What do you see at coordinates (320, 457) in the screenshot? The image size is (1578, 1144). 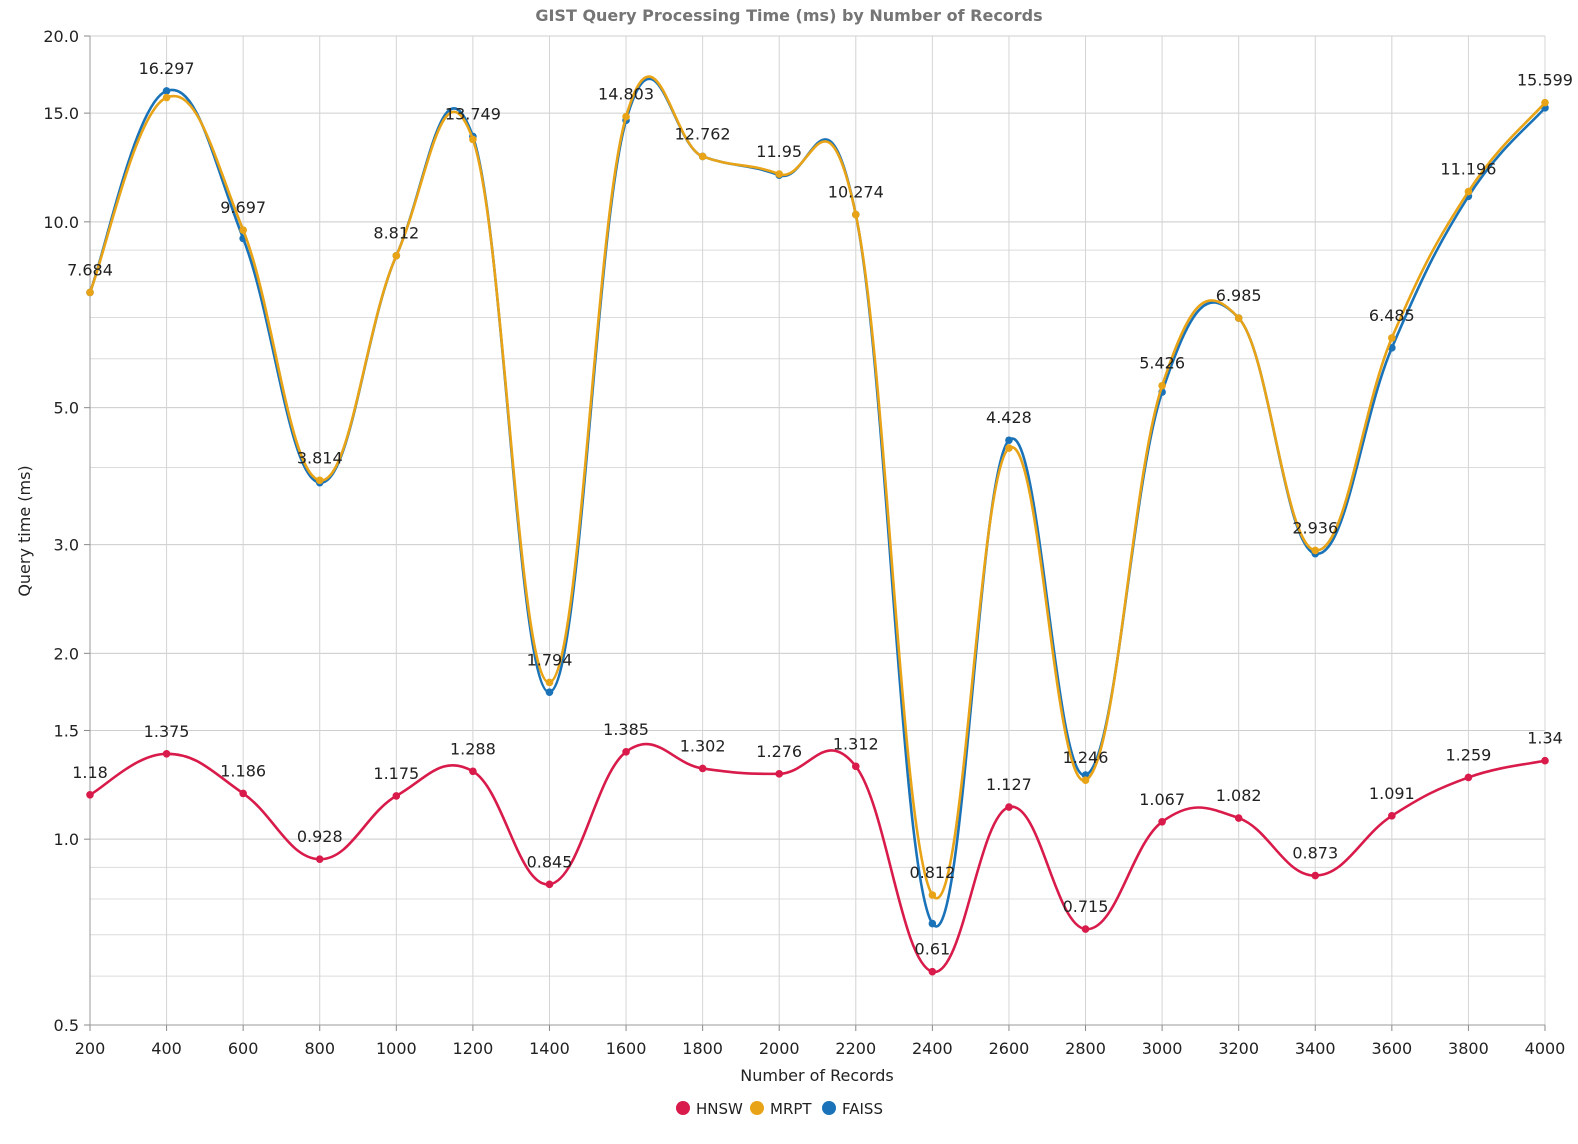 I see `data-label-mrpt: 3.814` at bounding box center [320, 457].